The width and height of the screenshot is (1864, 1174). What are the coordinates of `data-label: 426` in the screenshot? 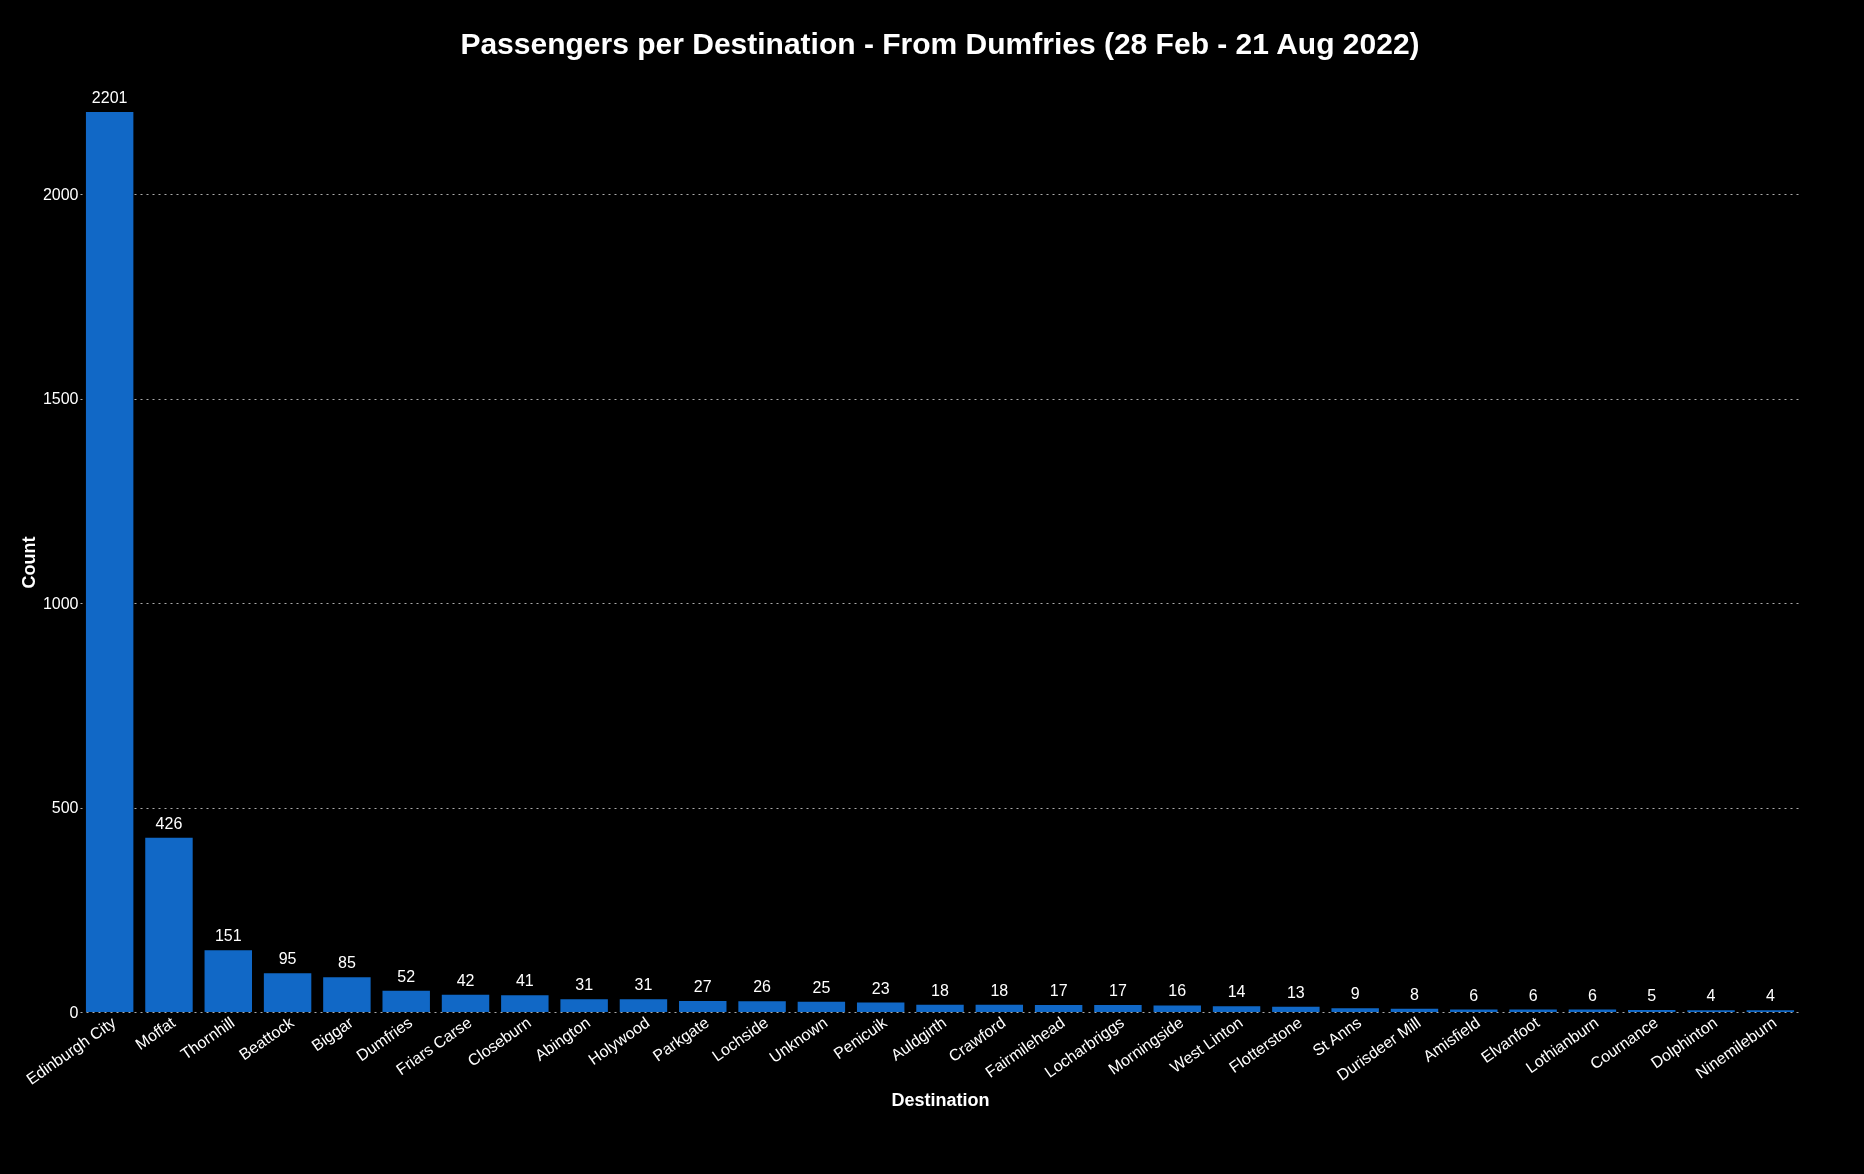 It's located at (169, 823).